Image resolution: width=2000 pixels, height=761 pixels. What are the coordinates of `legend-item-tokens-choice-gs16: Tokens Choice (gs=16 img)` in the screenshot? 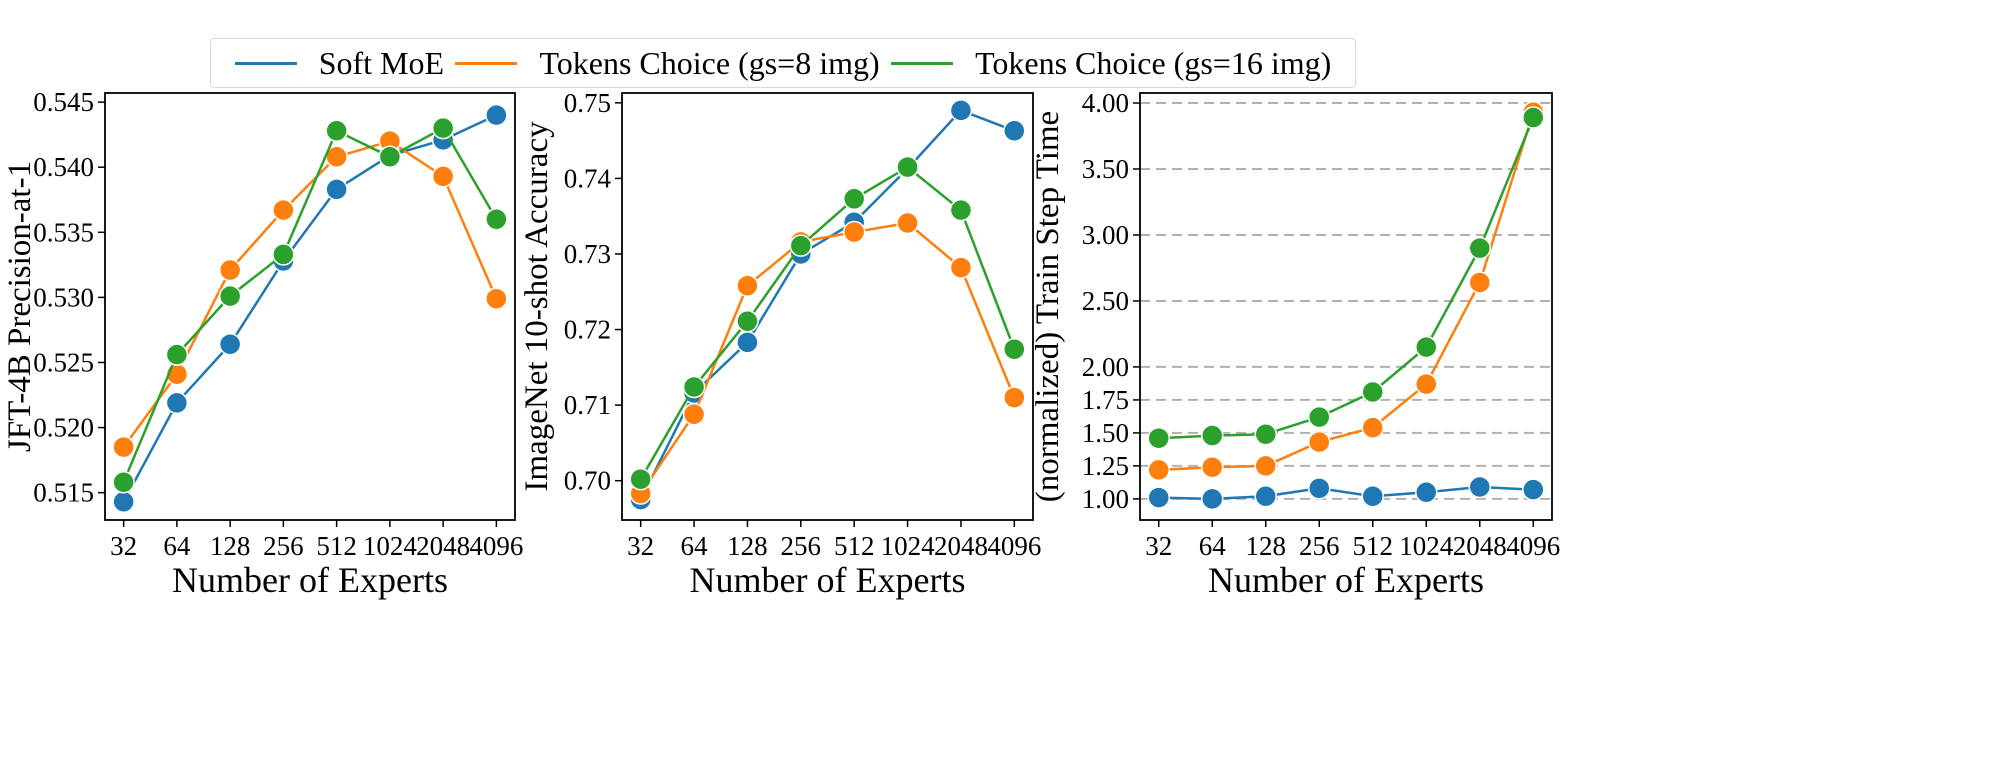 It's located at (1111, 63).